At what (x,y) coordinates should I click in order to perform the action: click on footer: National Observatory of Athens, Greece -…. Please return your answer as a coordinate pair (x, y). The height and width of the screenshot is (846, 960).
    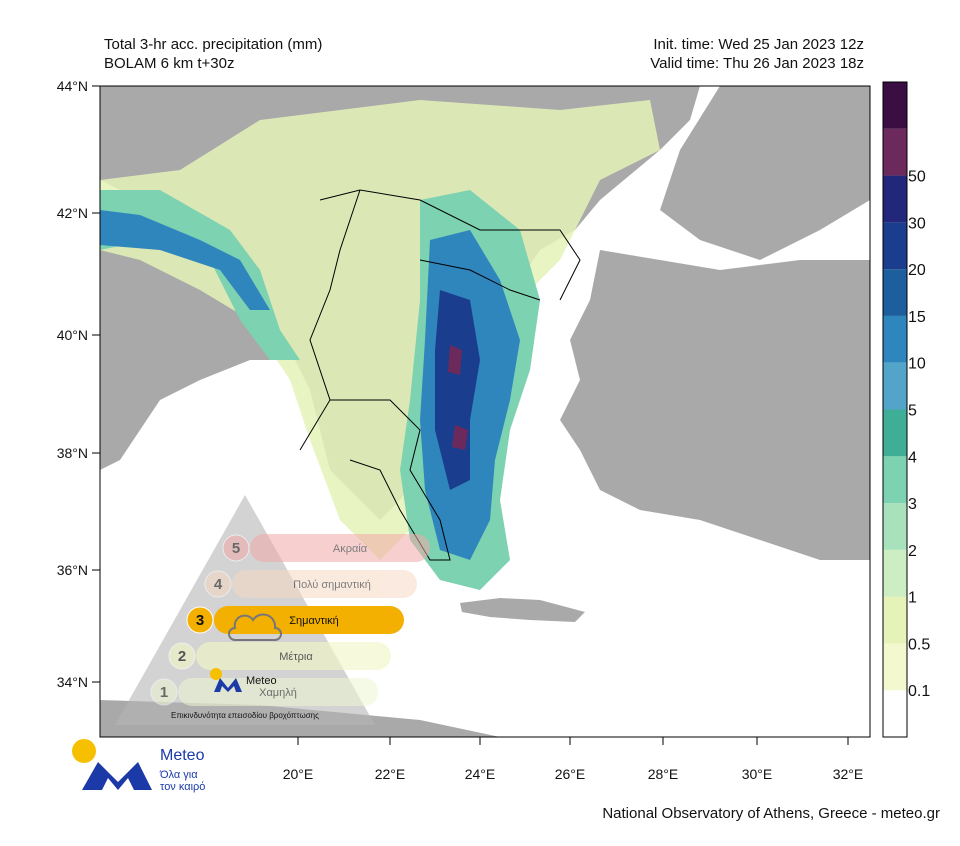
    Looking at the image, I should click on (771, 813).